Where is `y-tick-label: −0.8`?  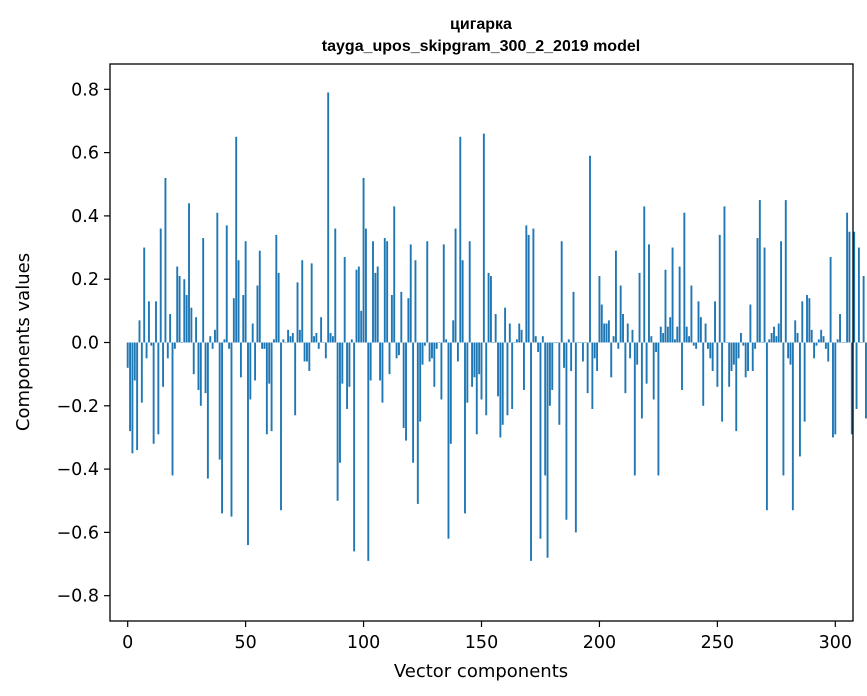 y-tick-label: −0.8 is located at coordinates (78, 597).